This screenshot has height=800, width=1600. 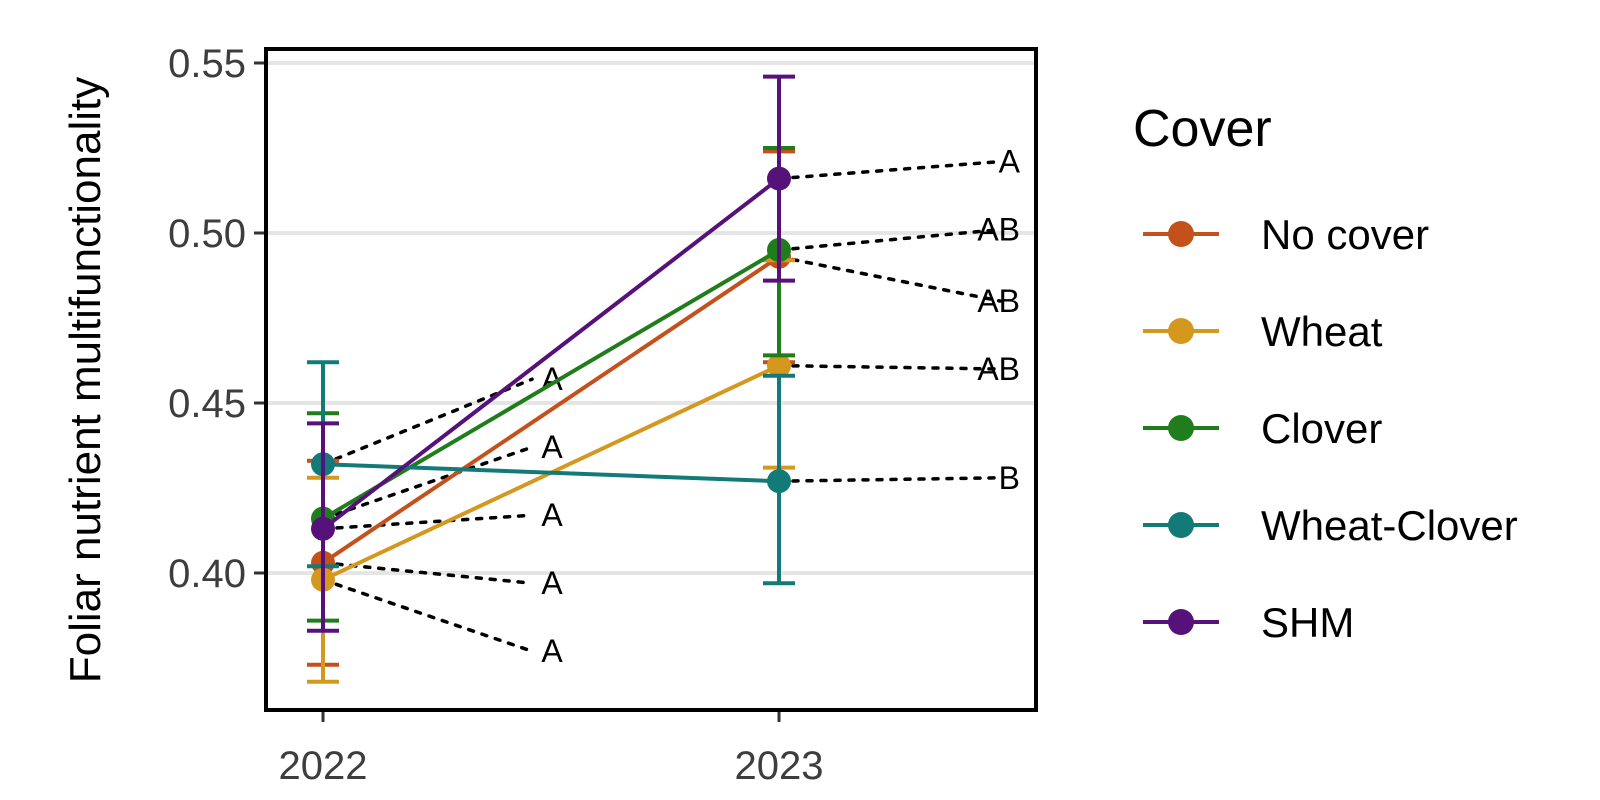 I want to click on y-tick-label: 0.40, so click(x=207, y=574).